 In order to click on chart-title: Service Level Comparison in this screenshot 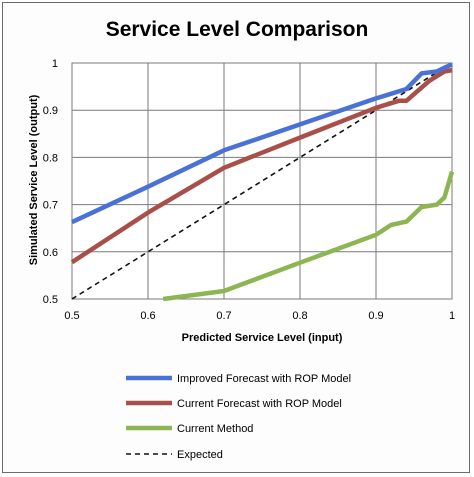, I will do `click(237, 29)`.